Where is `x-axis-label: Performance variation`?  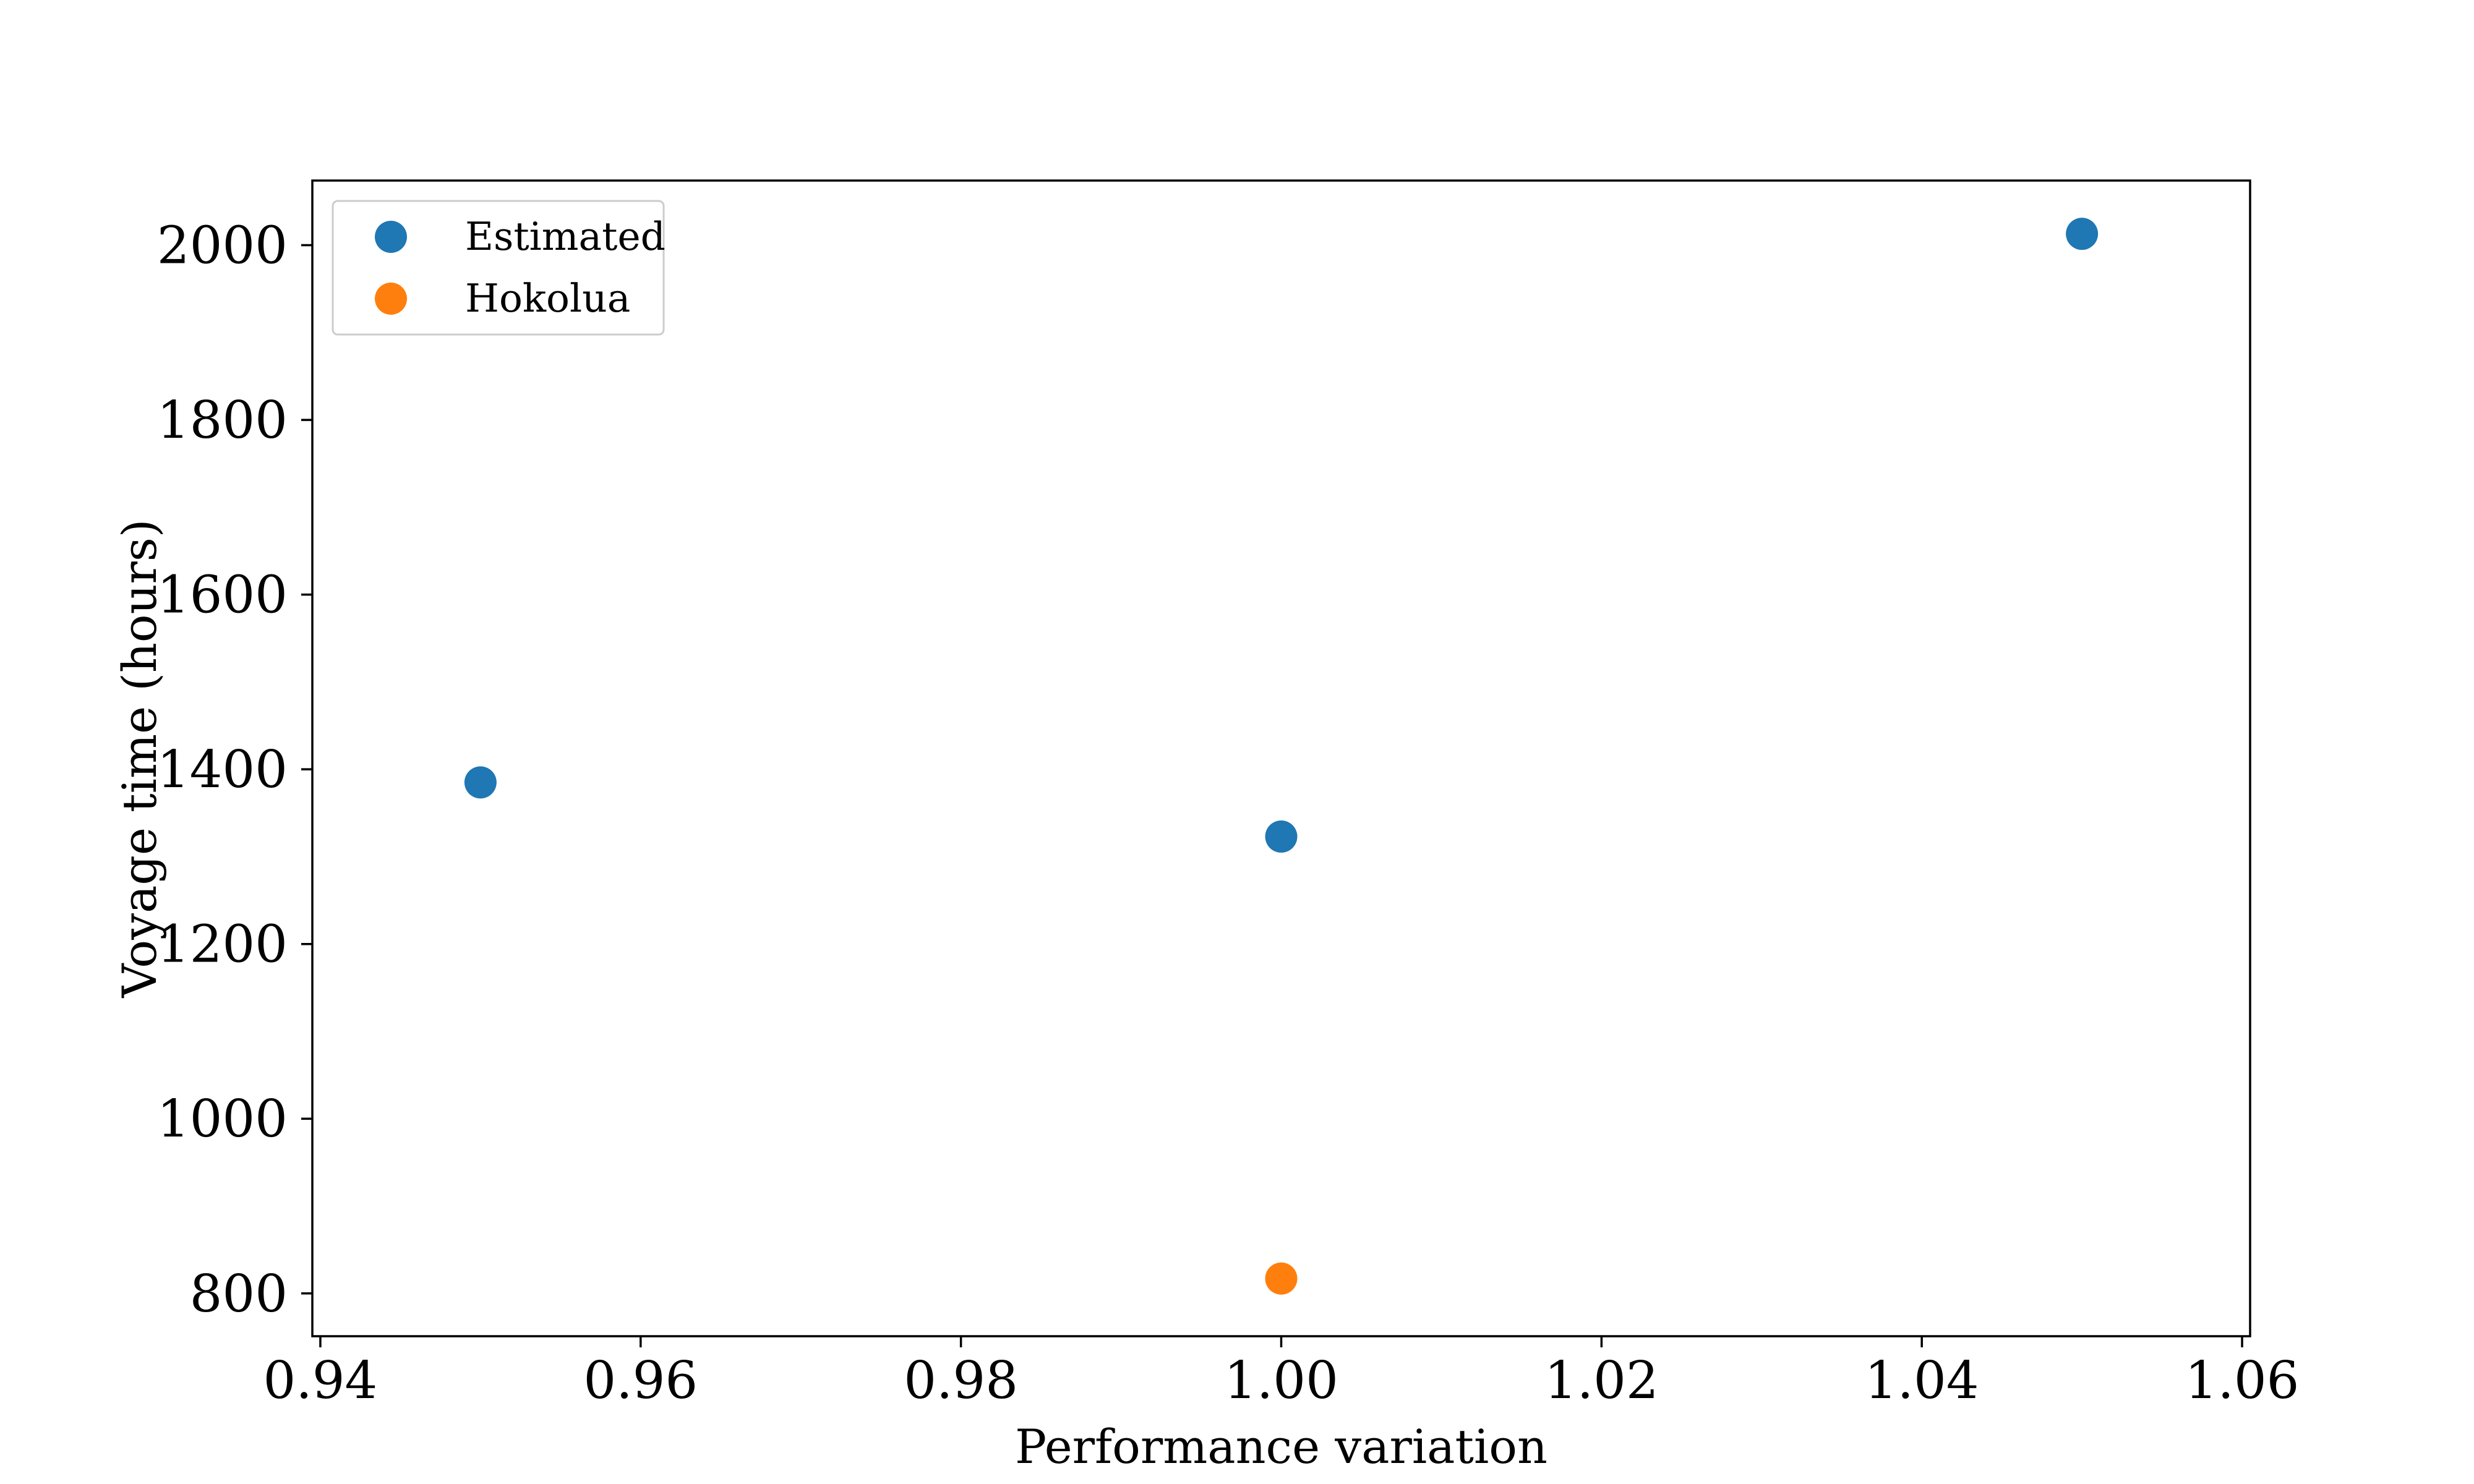 x-axis-label: Performance variation is located at coordinates (1281, 1446).